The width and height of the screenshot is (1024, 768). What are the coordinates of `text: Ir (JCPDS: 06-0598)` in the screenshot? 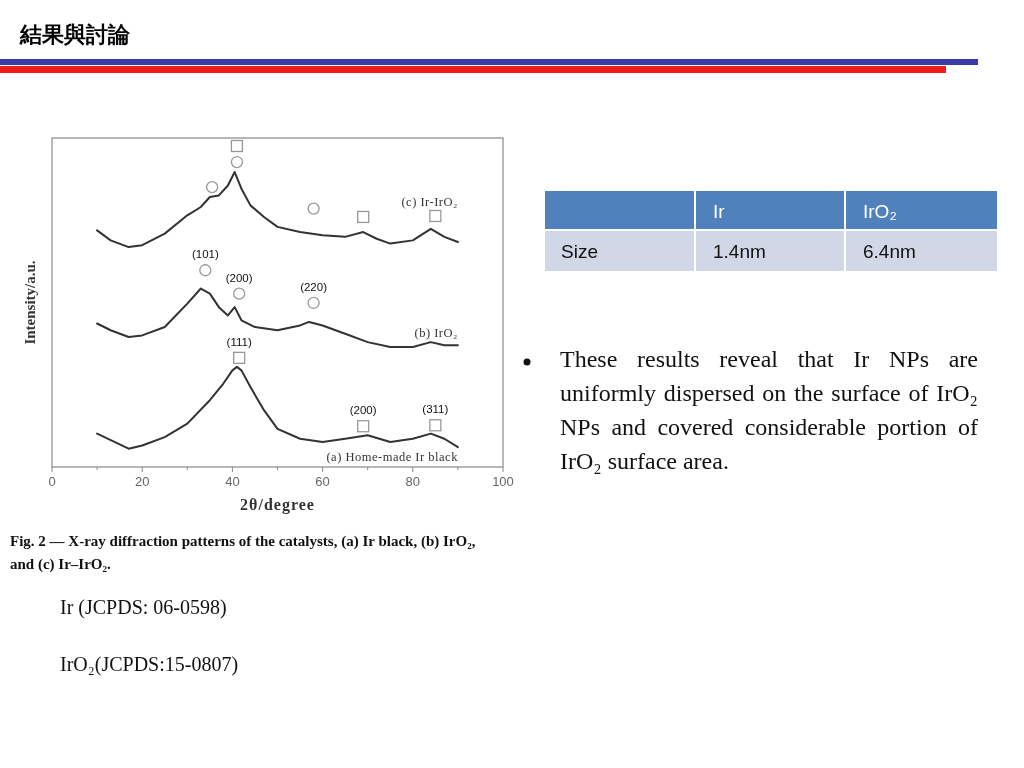 It's located at (143, 607).